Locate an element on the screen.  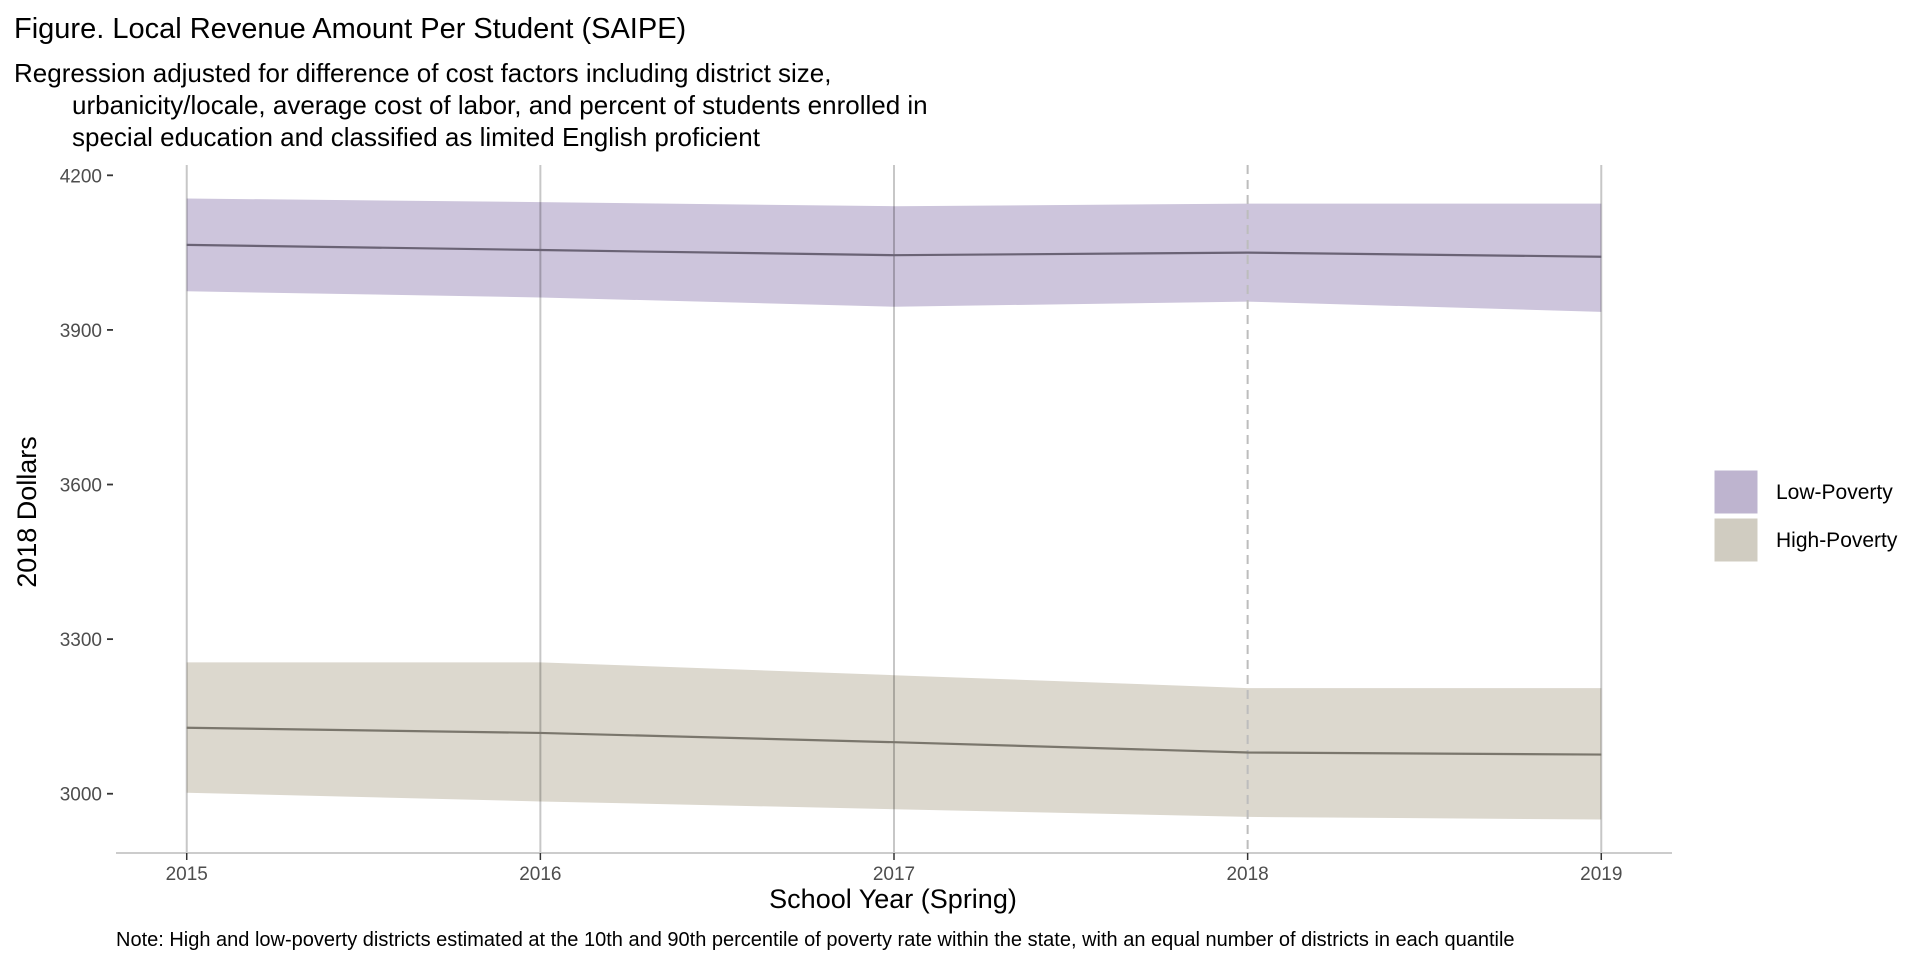
legend-swatch-low-poverty is located at coordinates (1736, 492).